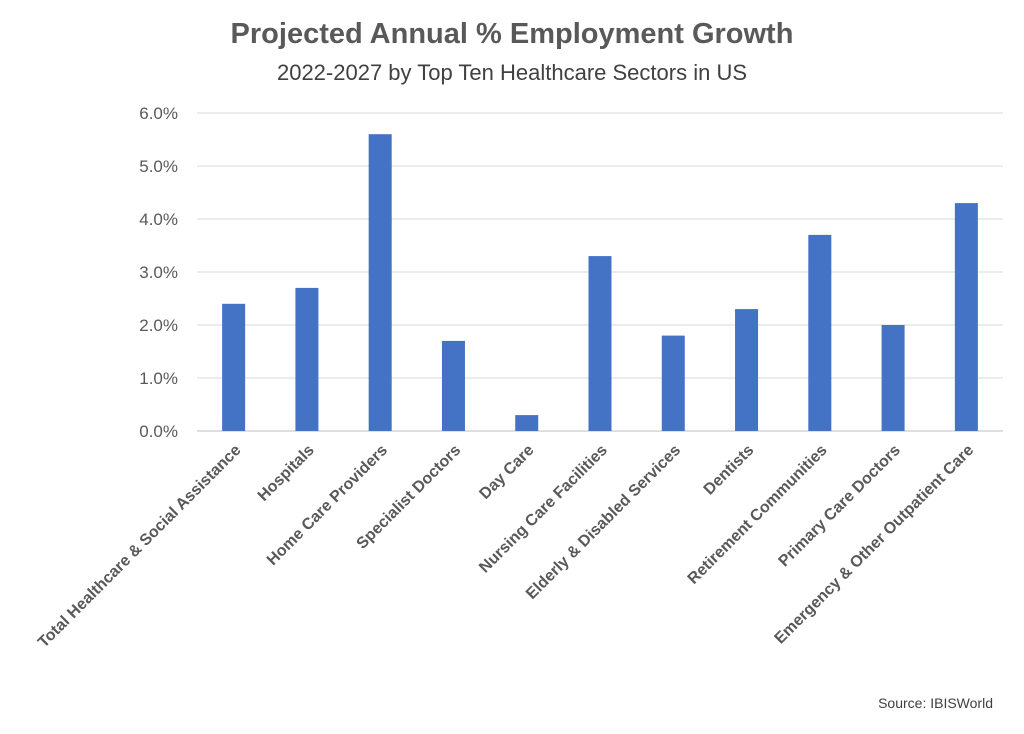  What do you see at coordinates (158, 431) in the screenshot?
I see `y-tick-label: 0.0%` at bounding box center [158, 431].